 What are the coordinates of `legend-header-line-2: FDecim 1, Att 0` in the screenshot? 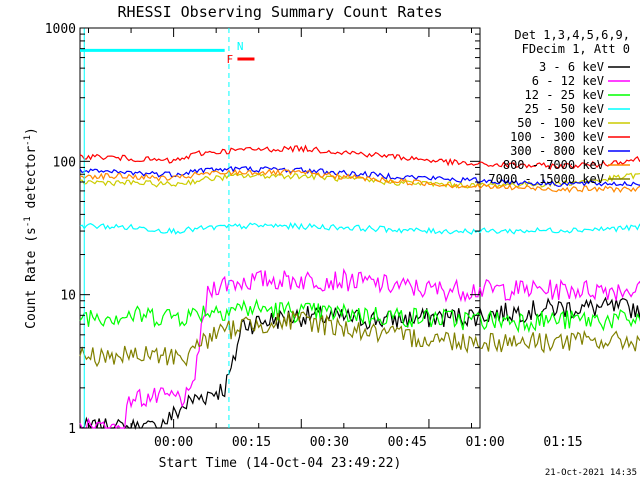 It's located at (576, 49).